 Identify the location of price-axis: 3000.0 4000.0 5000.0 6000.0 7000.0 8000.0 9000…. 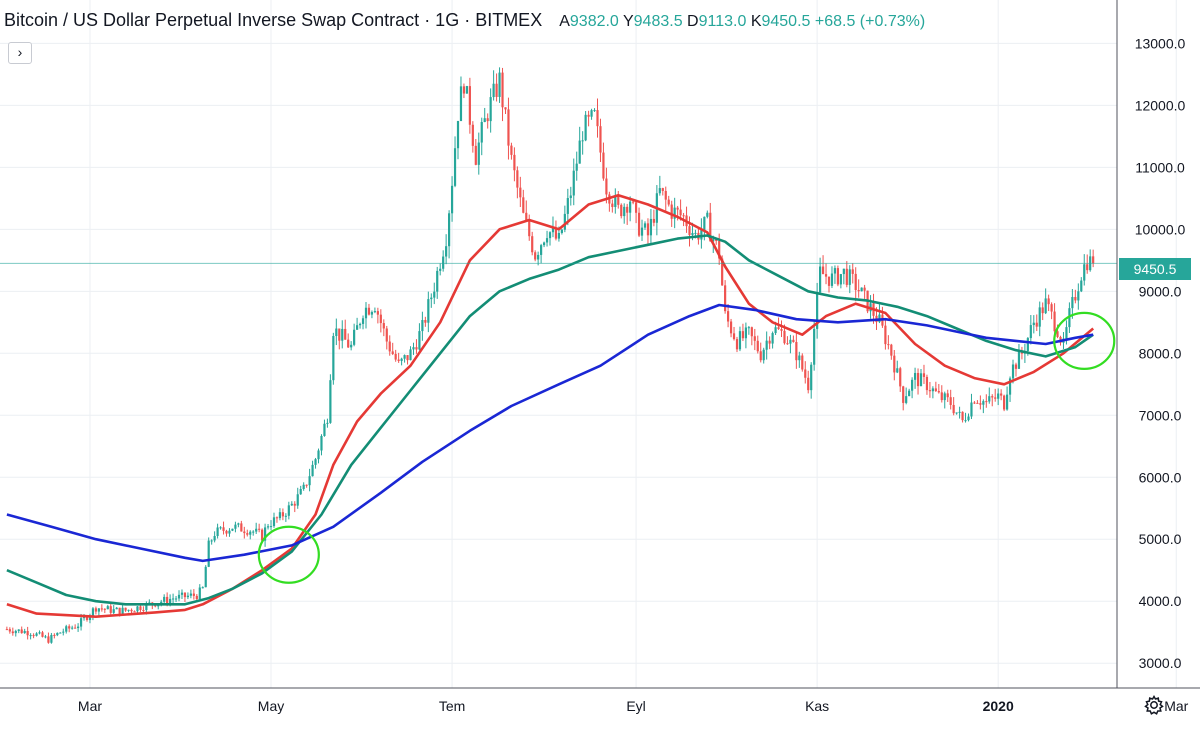
(1160, 353).